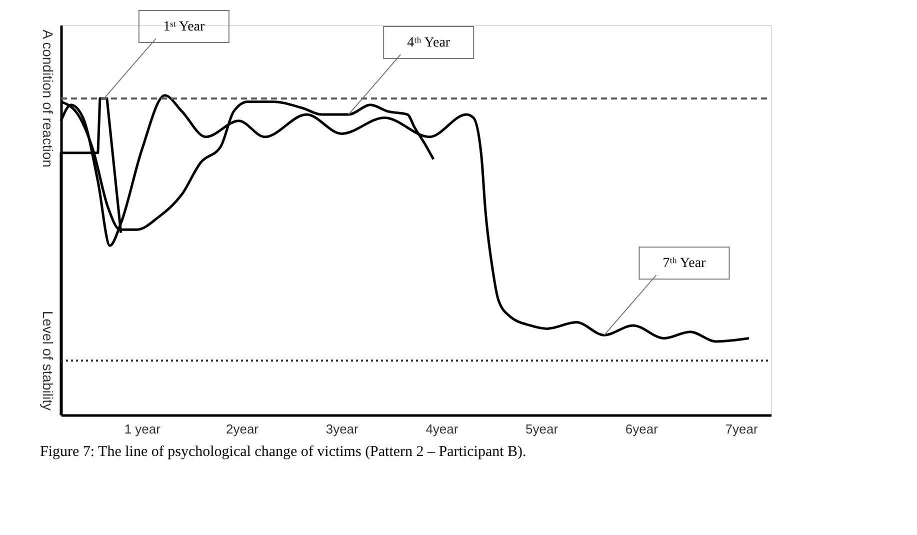 Image resolution: width=917 pixels, height=535 pixels. What do you see at coordinates (243, 429) in the screenshot?
I see `x-tick-label: 2year` at bounding box center [243, 429].